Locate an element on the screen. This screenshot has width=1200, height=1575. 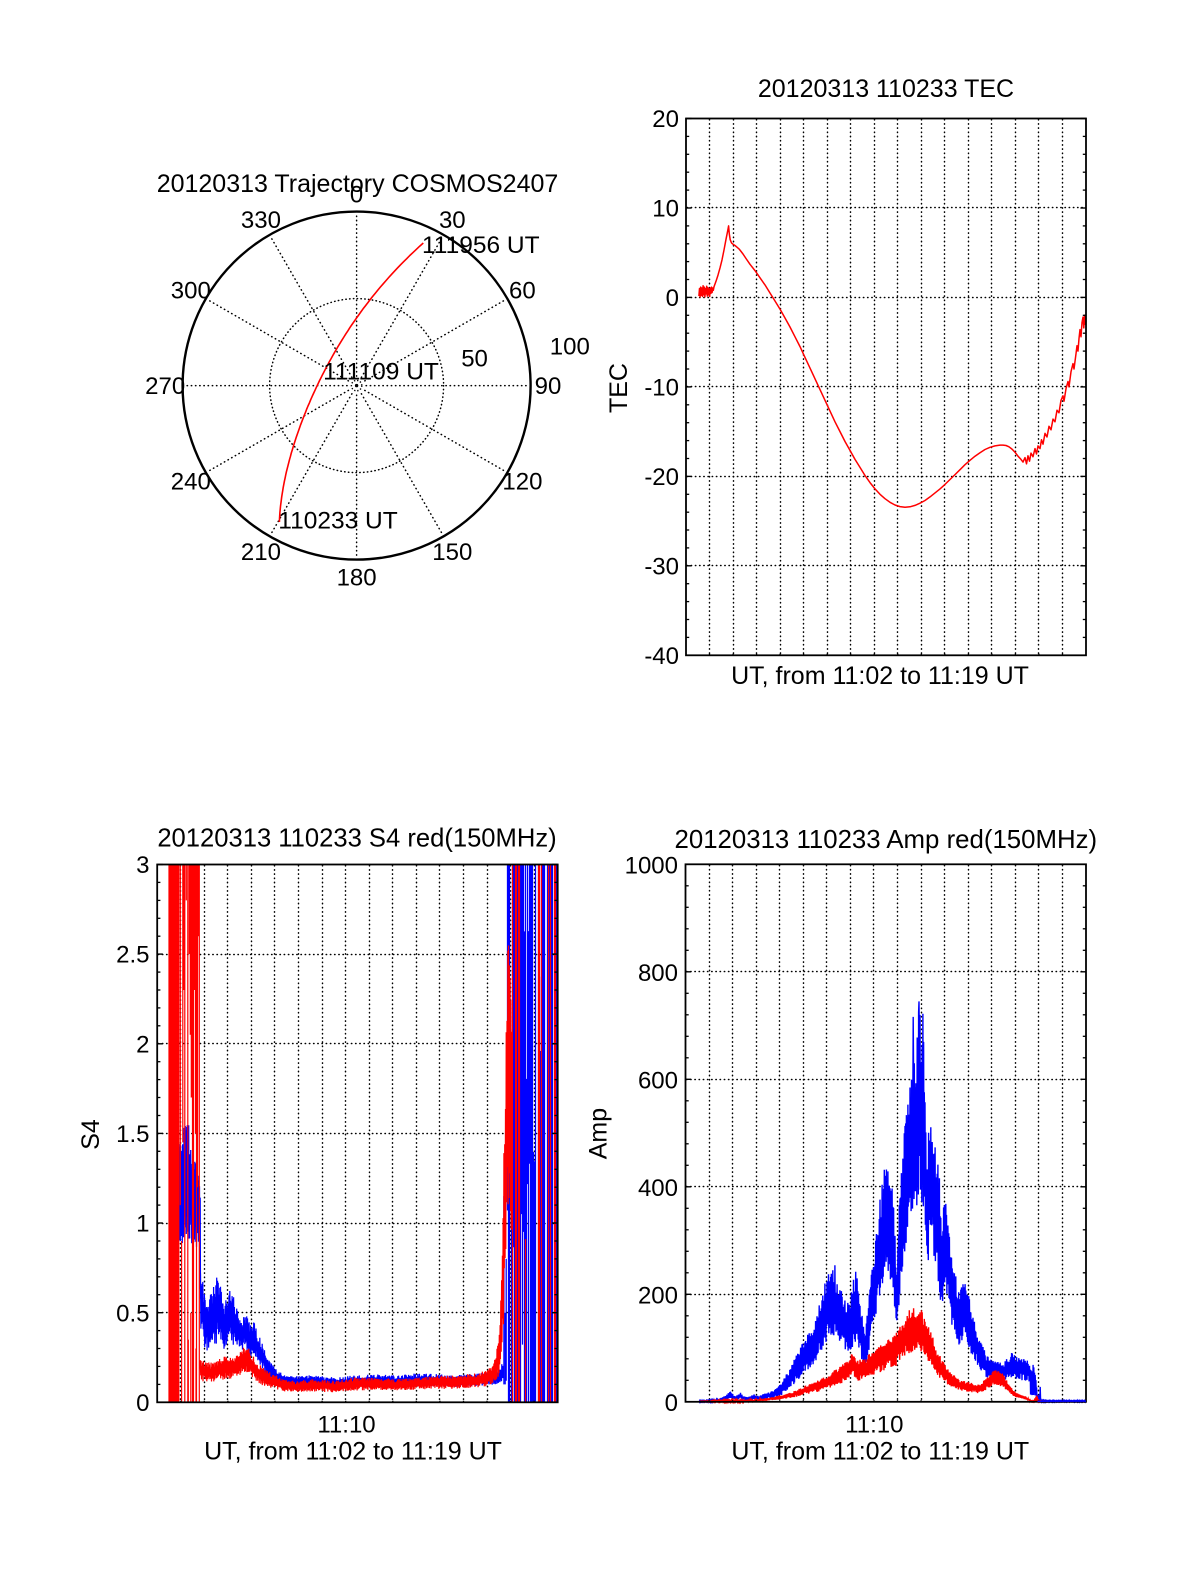
svg-text: 3 is located at coordinates (142, 865).